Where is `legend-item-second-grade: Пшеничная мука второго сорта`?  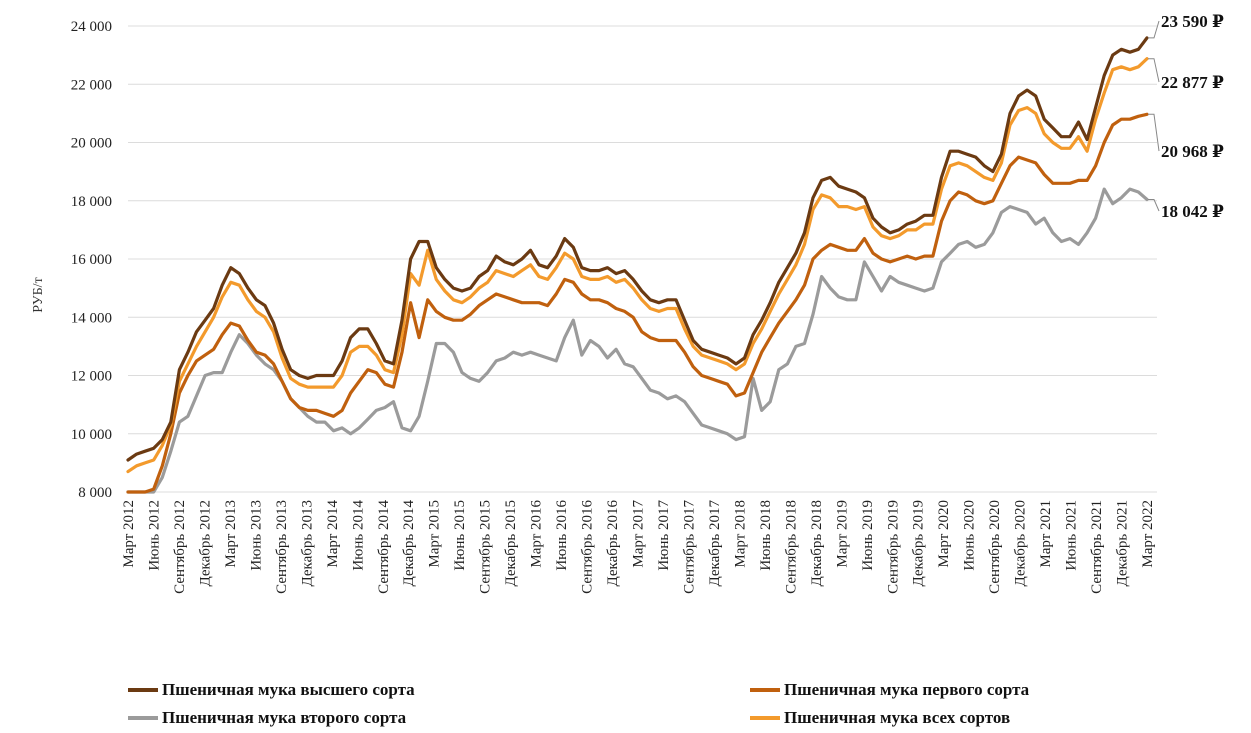
legend-item-second-grade: Пшеничная мука второго сорта is located at coordinates (267, 718).